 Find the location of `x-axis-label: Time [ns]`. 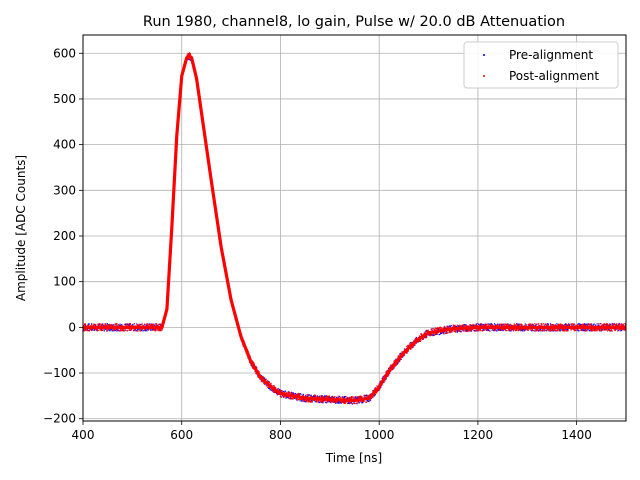

x-axis-label: Time [ns] is located at coordinates (353, 458).